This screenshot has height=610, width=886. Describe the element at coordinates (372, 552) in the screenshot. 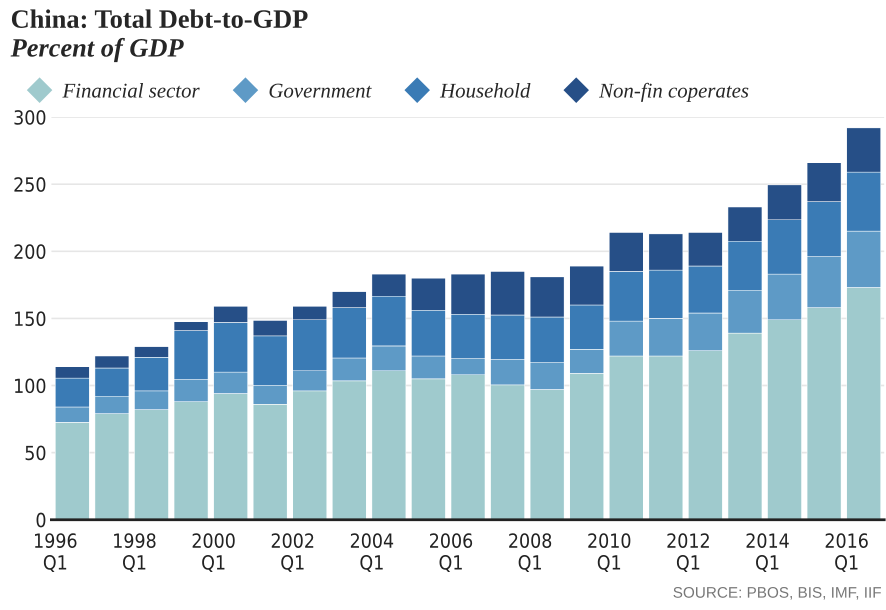

I see `x-tick-label: 2004 Q1` at that location.